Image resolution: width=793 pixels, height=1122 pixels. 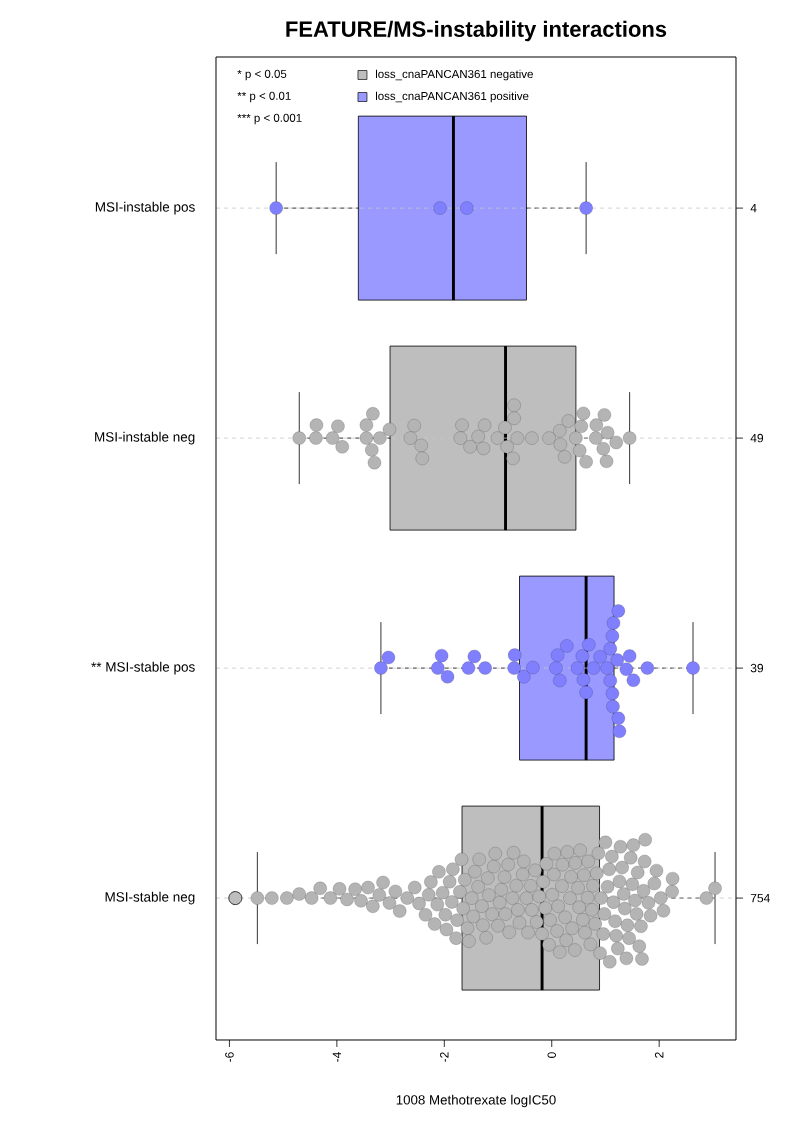 What do you see at coordinates (760, 898) in the screenshot?
I see `y2-tick-label: 754` at bounding box center [760, 898].